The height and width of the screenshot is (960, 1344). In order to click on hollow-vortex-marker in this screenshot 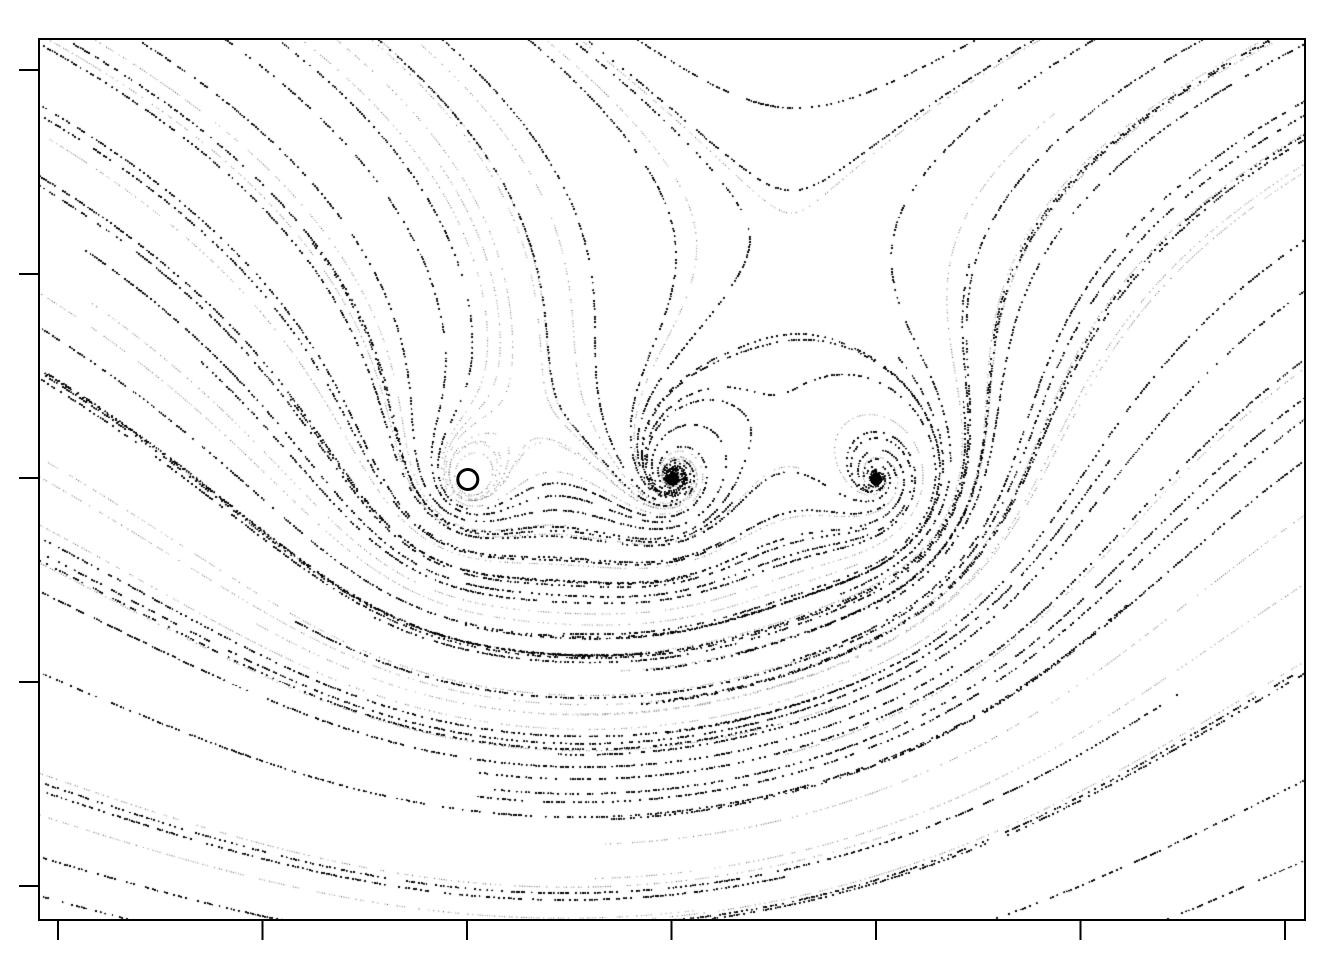, I will do `click(468, 479)`.